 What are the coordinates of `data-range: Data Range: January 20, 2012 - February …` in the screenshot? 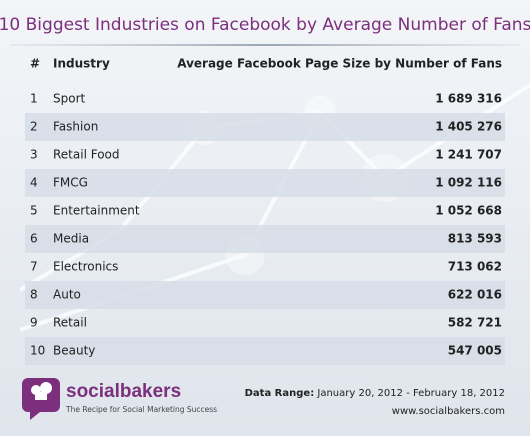 It's located at (375, 393).